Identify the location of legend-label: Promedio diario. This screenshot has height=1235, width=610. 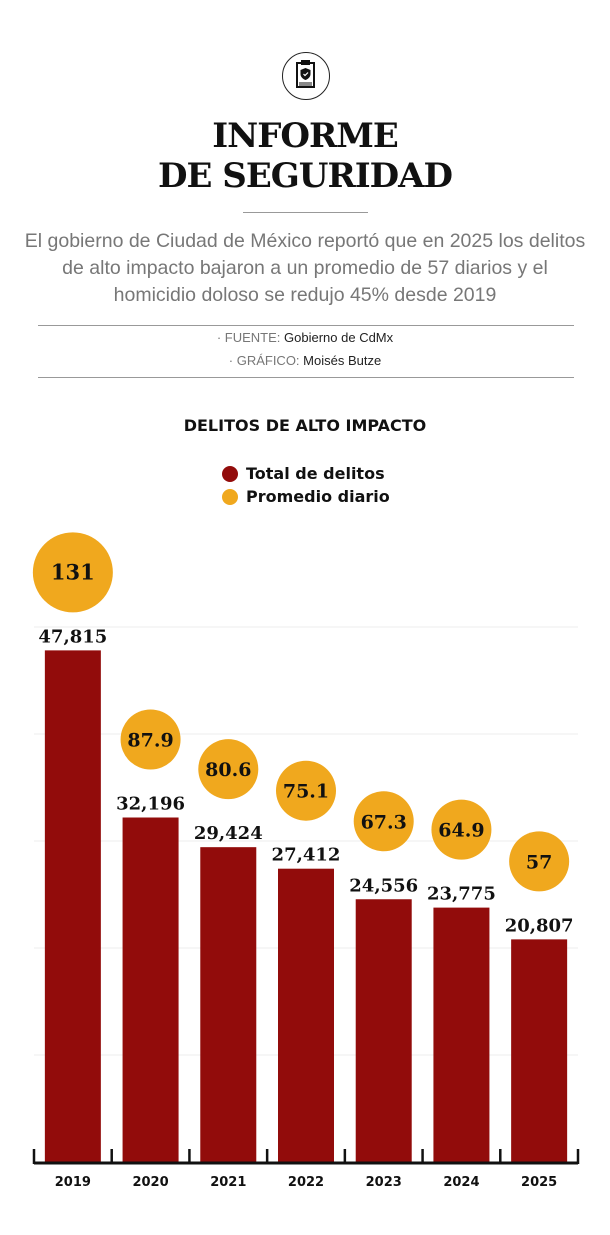
(318, 496).